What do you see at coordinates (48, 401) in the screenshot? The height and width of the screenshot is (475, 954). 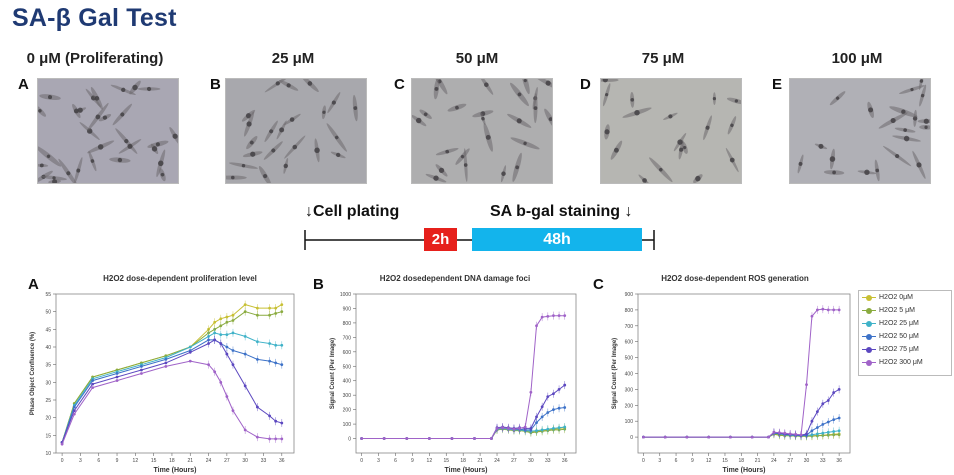 I see `y-tick-label: 25` at bounding box center [48, 401].